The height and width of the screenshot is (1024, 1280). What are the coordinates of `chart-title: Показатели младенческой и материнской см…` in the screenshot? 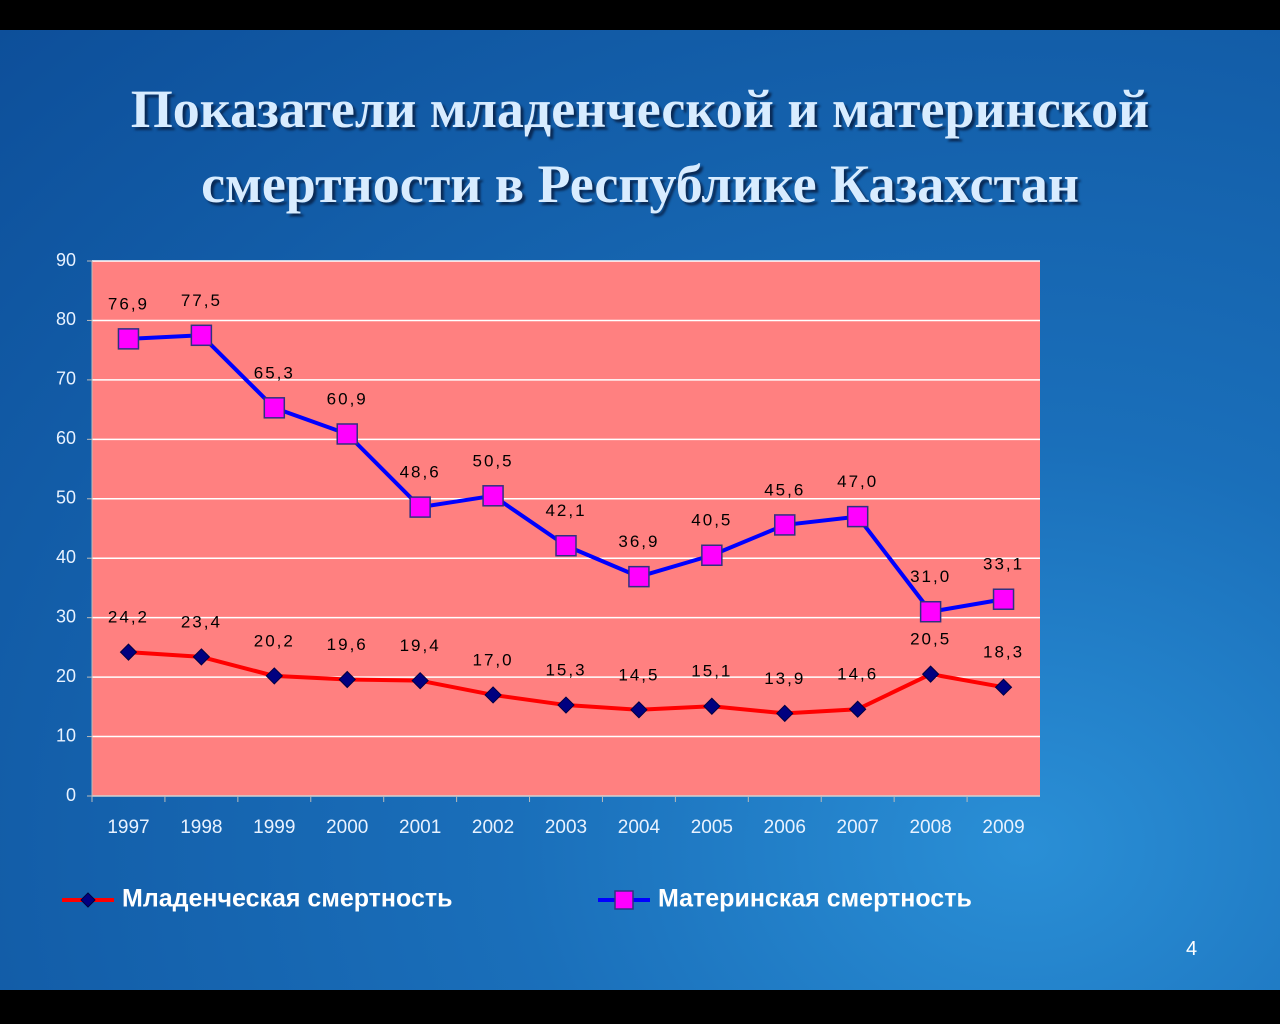 It's located at (640, 146).